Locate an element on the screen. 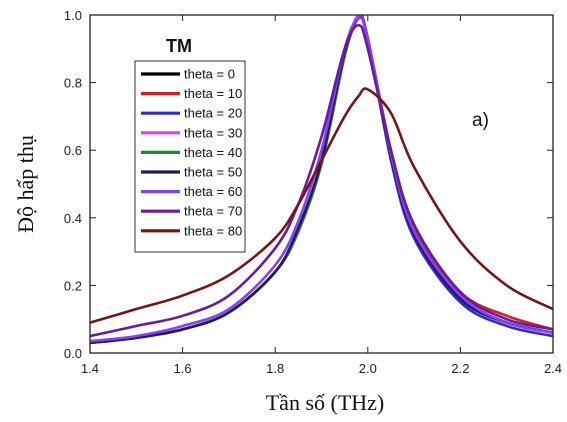 This screenshot has width=567, height=422. y-tick-label: 0.0 is located at coordinates (73, 353).